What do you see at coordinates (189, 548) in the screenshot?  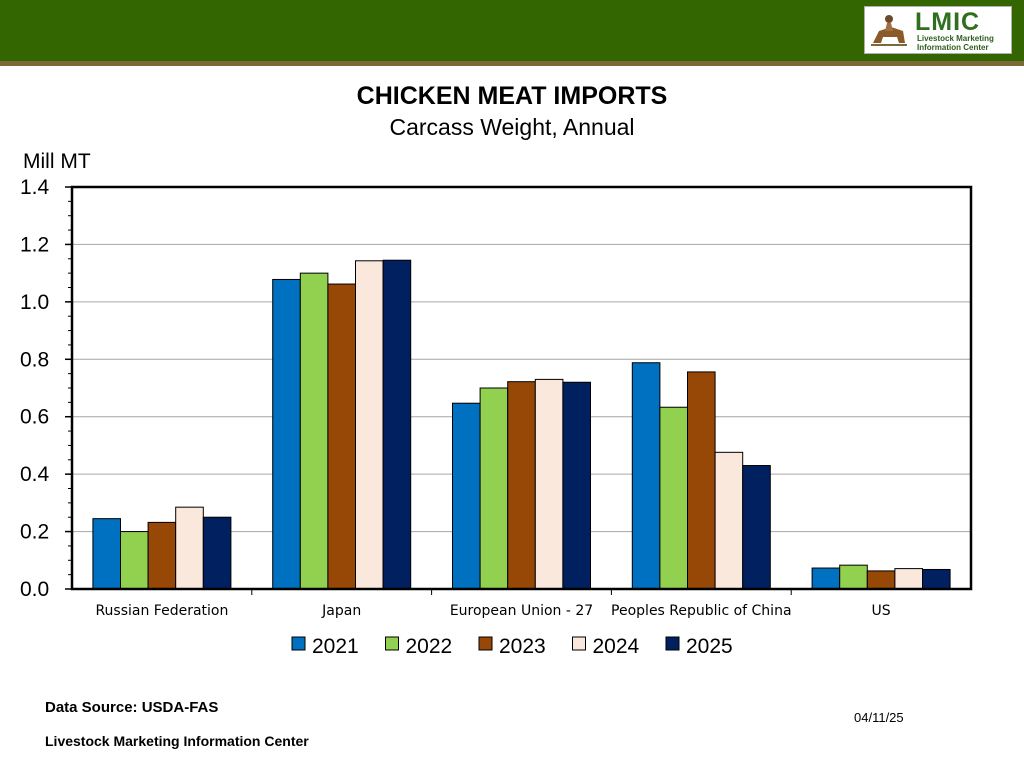 I see `bar-2024-russian-federation` at bounding box center [189, 548].